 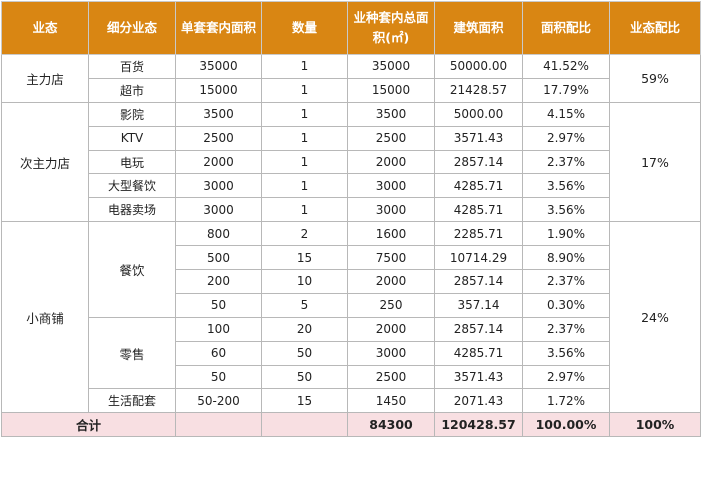 What do you see at coordinates (391, 234) in the screenshot?
I see `cell-total-area: 1600` at bounding box center [391, 234].